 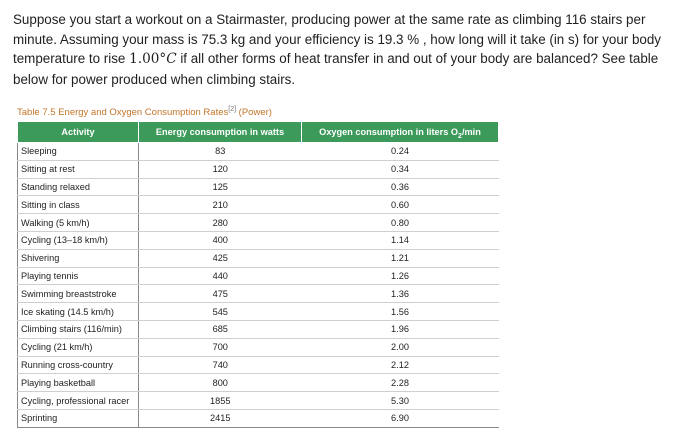 What do you see at coordinates (400, 240) in the screenshot?
I see `oxygen-cell: 1.14` at bounding box center [400, 240].